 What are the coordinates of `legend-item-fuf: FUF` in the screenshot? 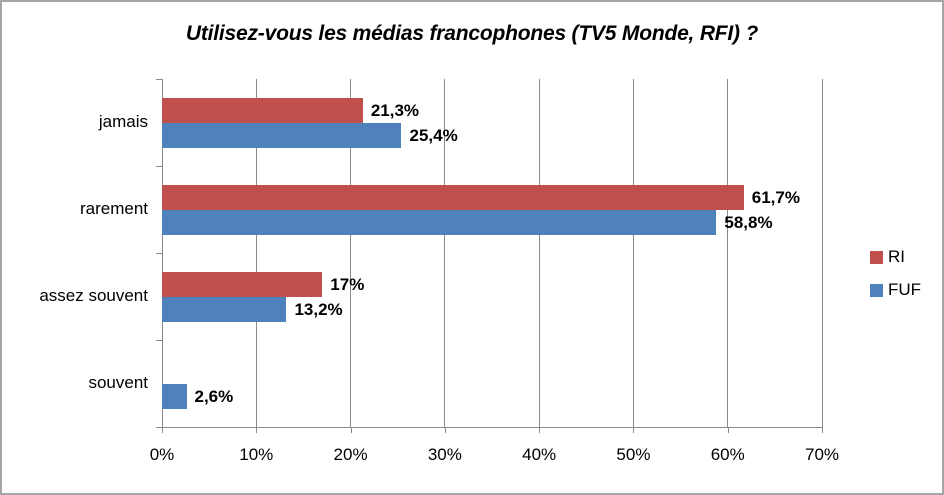 It's located at (895, 290).